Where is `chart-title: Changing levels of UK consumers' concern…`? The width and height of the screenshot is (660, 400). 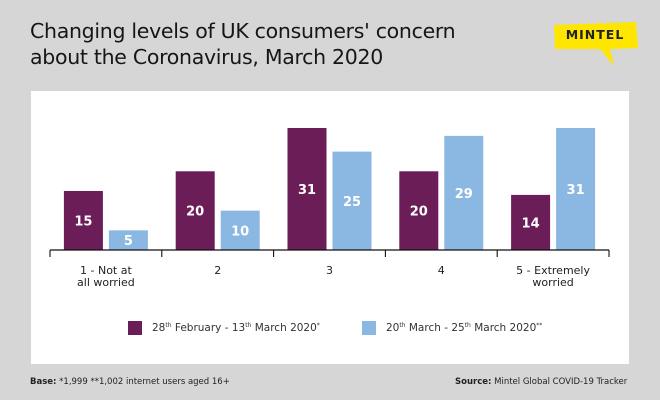 chart-title: Changing levels of UK consumers' concern… is located at coordinates (280, 44).